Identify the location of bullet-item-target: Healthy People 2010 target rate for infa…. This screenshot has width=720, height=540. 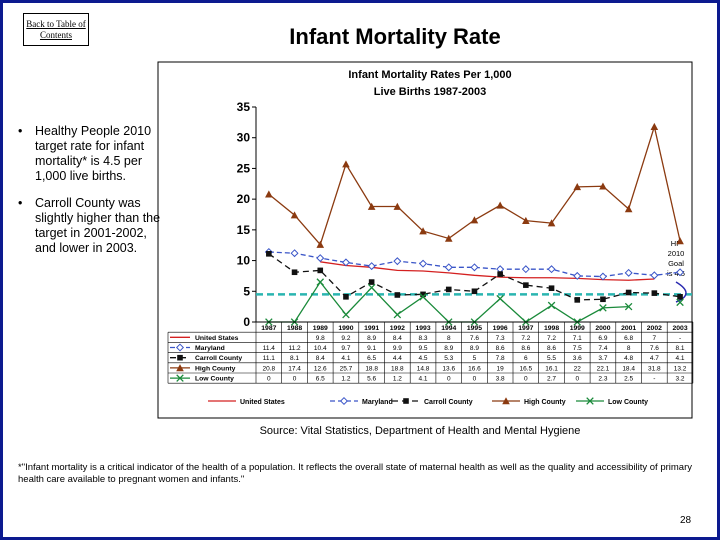
(90, 154).